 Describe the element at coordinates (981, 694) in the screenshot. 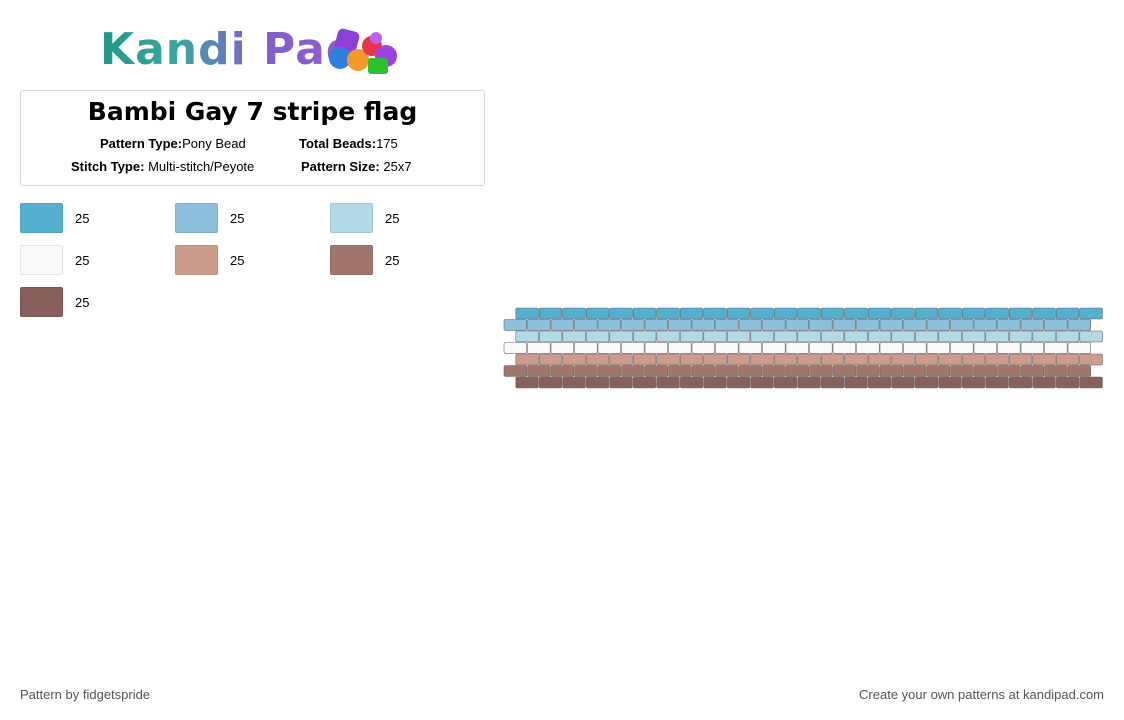

I see `create-patterns-link: Create your own patterns at kandipad.com` at that location.